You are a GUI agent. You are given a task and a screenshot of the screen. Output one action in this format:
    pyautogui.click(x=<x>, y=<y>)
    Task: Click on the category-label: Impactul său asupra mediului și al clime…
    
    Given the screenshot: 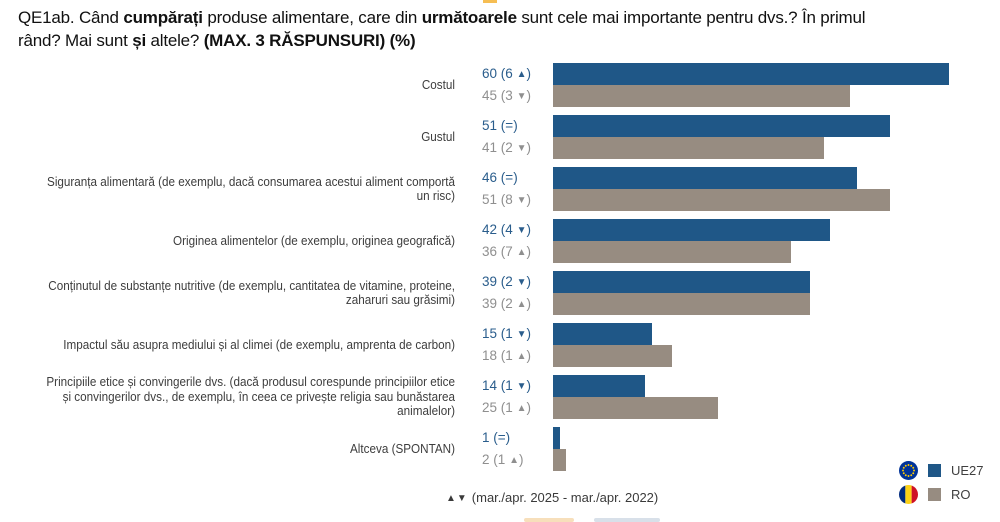 What is the action you would take?
    pyautogui.click(x=259, y=344)
    